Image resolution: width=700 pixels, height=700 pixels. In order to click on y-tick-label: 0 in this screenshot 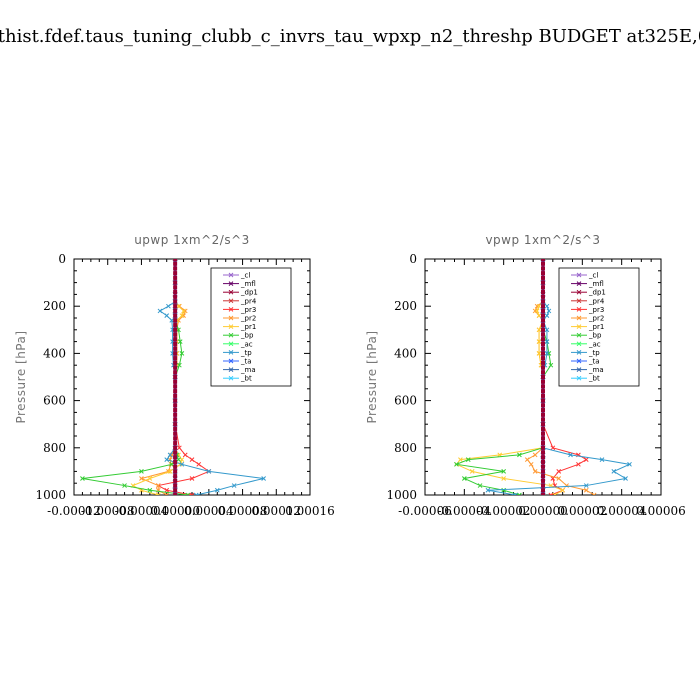, I will do `click(413, 259)`.